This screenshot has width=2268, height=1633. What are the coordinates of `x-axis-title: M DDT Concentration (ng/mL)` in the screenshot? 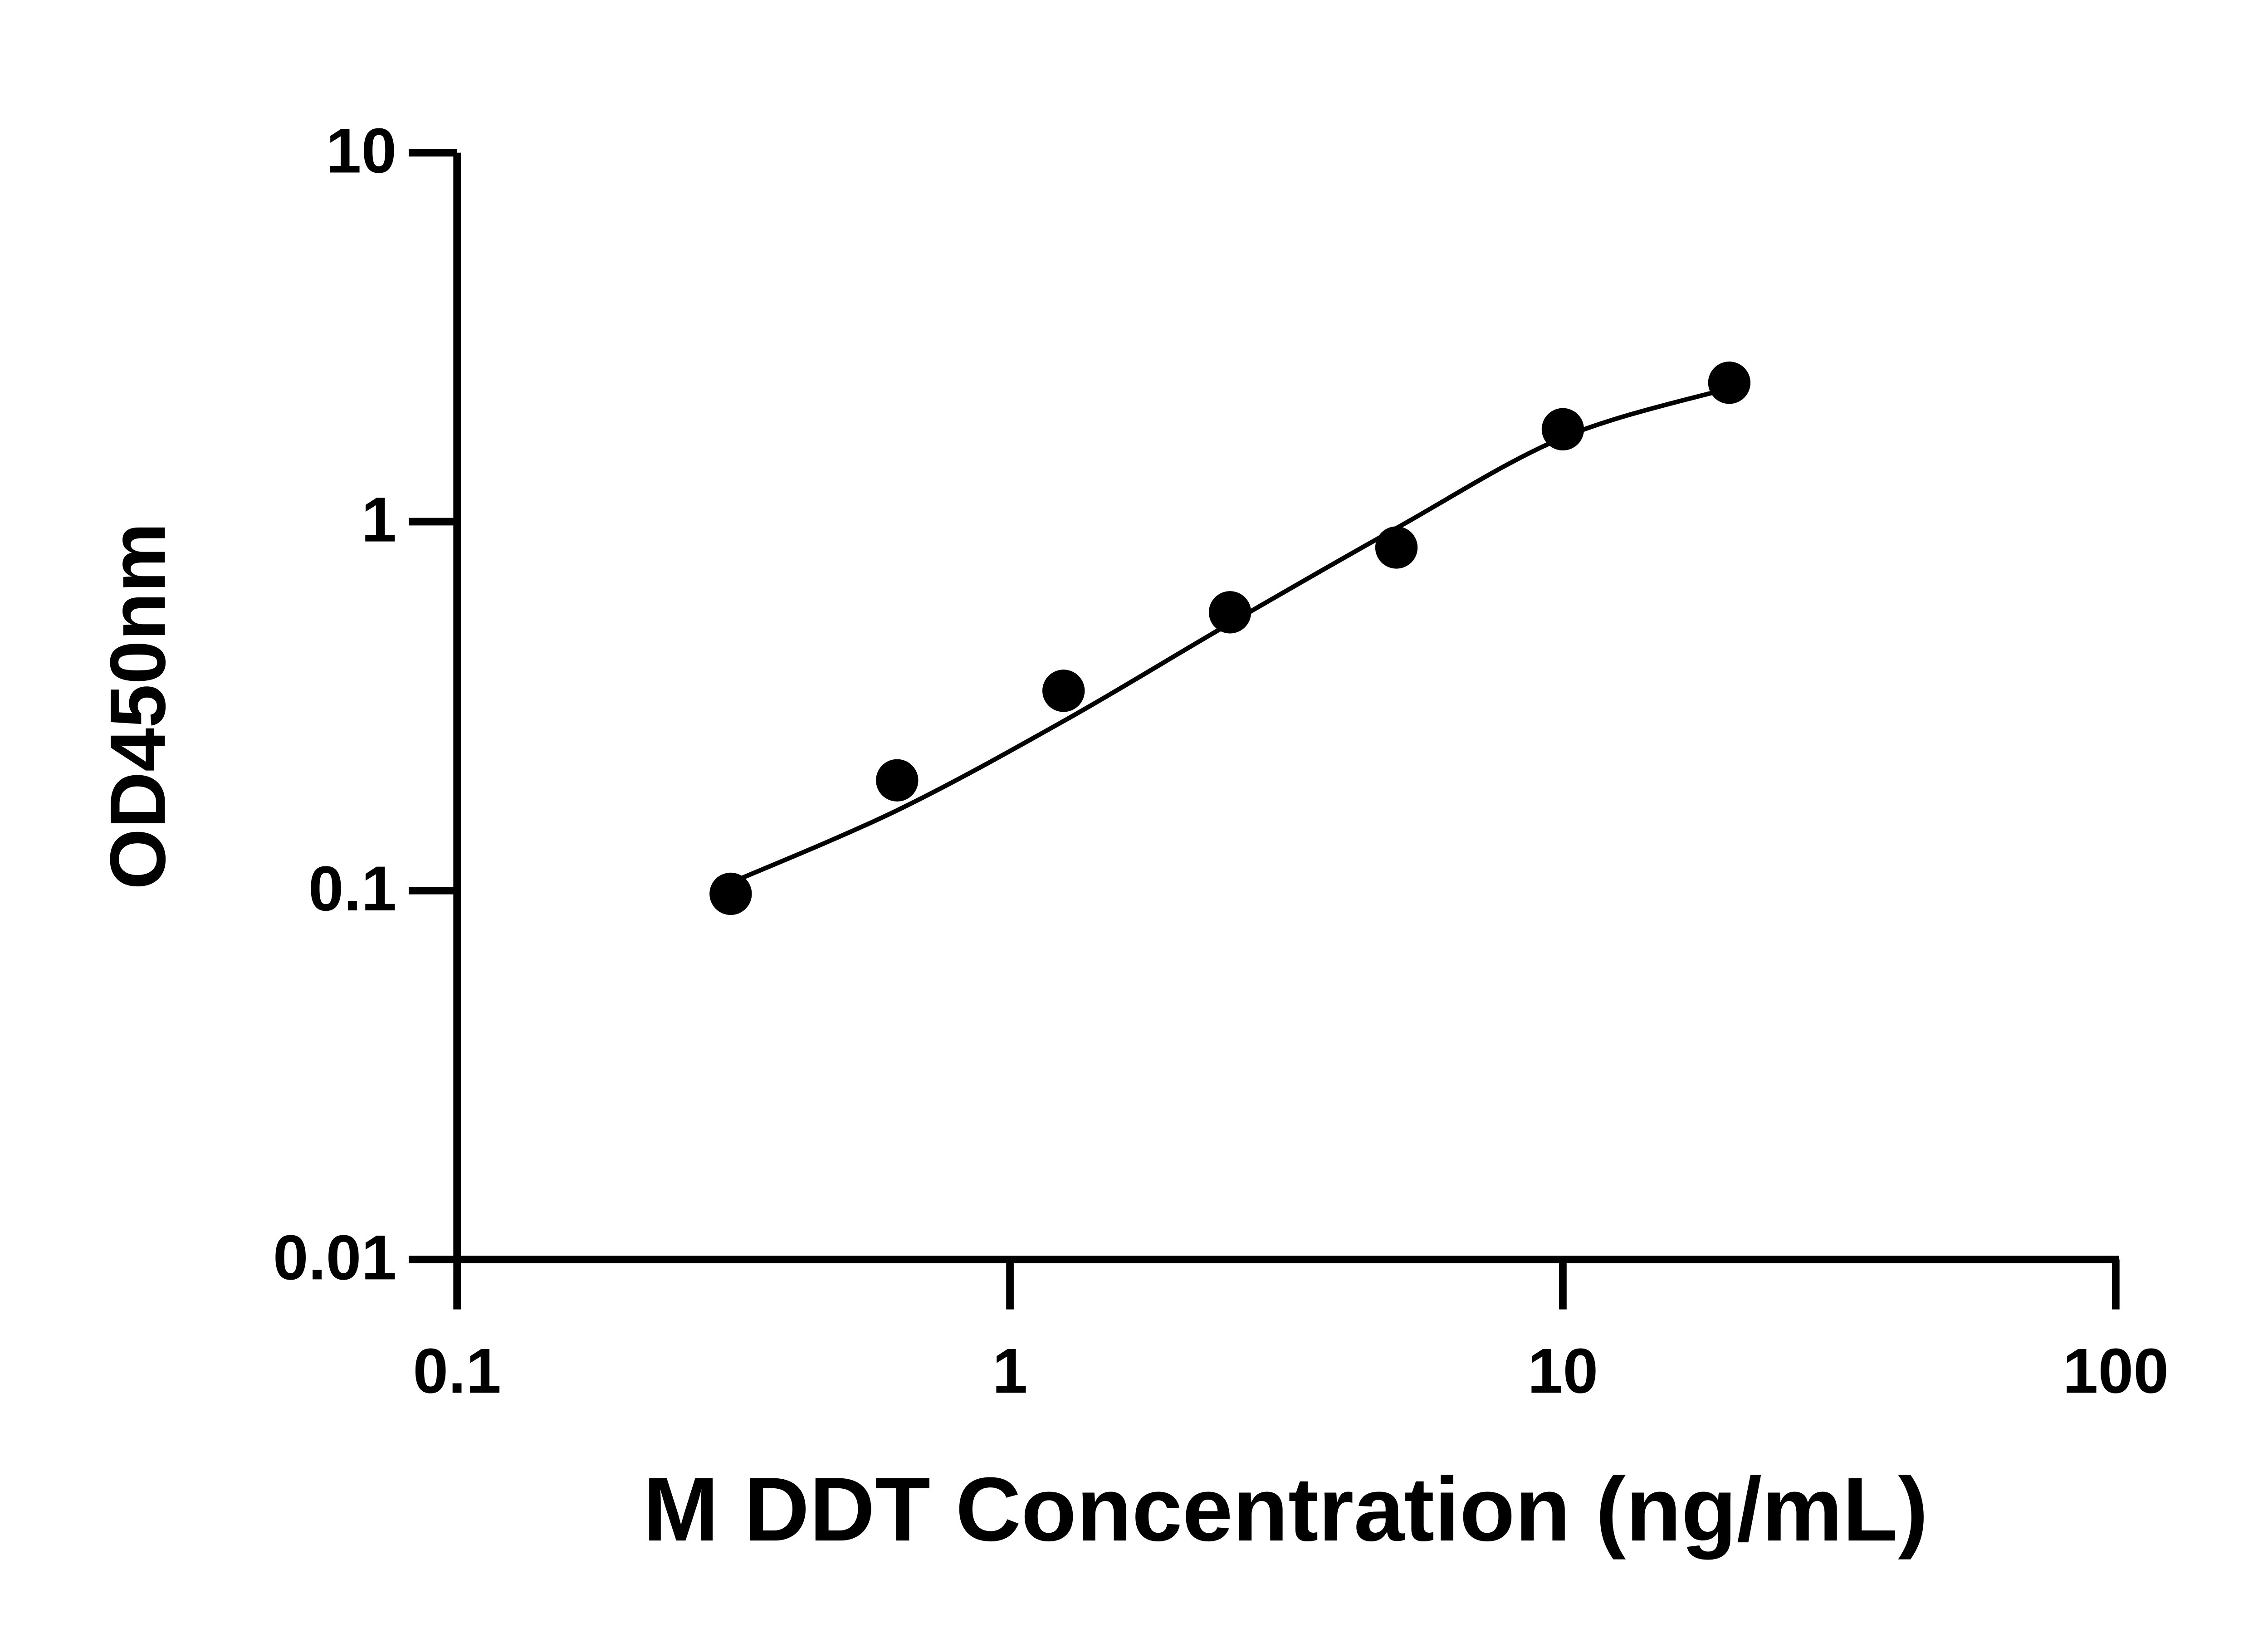 It's located at (1285, 1509).